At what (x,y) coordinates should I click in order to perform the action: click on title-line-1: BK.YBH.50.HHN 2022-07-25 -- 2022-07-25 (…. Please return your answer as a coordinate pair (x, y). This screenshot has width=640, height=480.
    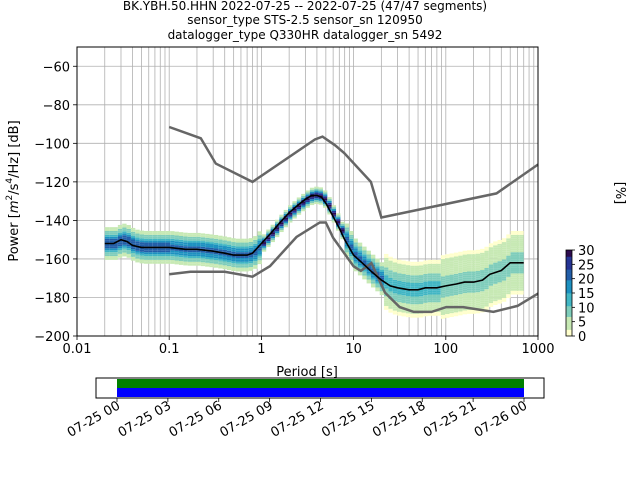
    Looking at the image, I should click on (305, 6).